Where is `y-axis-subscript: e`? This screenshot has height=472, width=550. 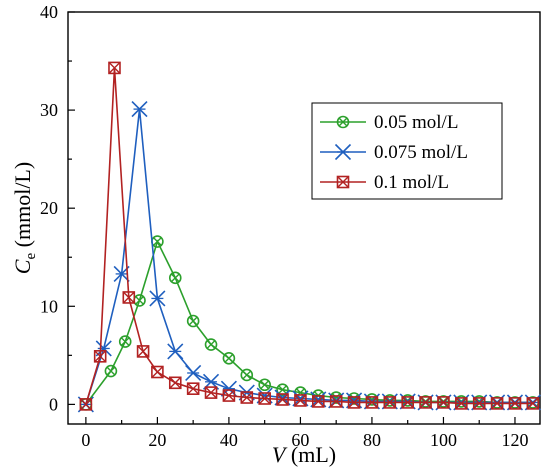
y-axis-subscript: e is located at coordinates (31, 256).